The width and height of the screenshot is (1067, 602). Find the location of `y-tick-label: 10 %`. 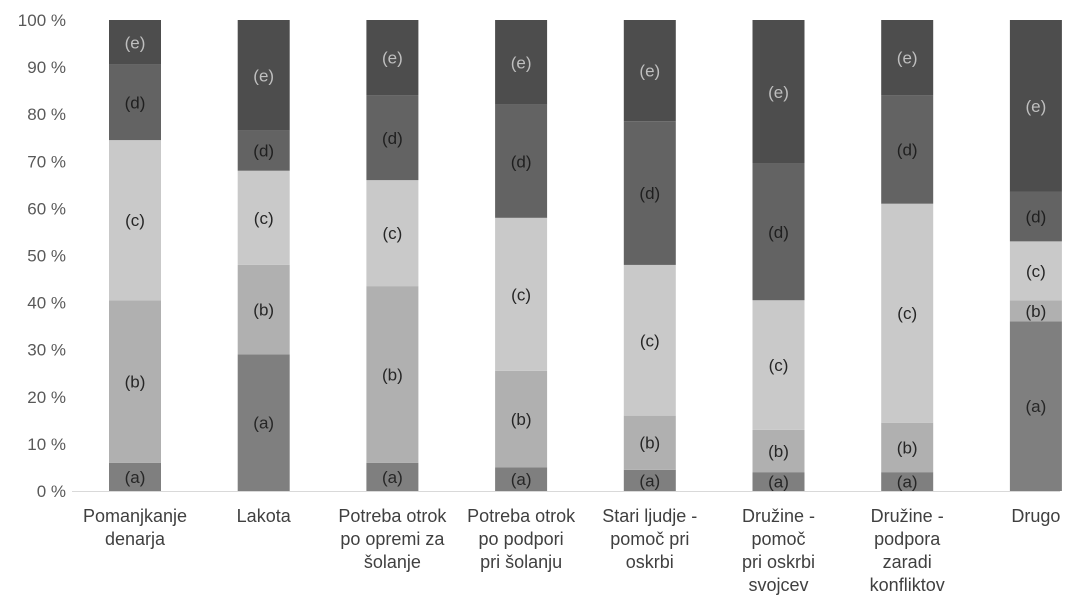

y-tick-label: 10 % is located at coordinates (46, 444).